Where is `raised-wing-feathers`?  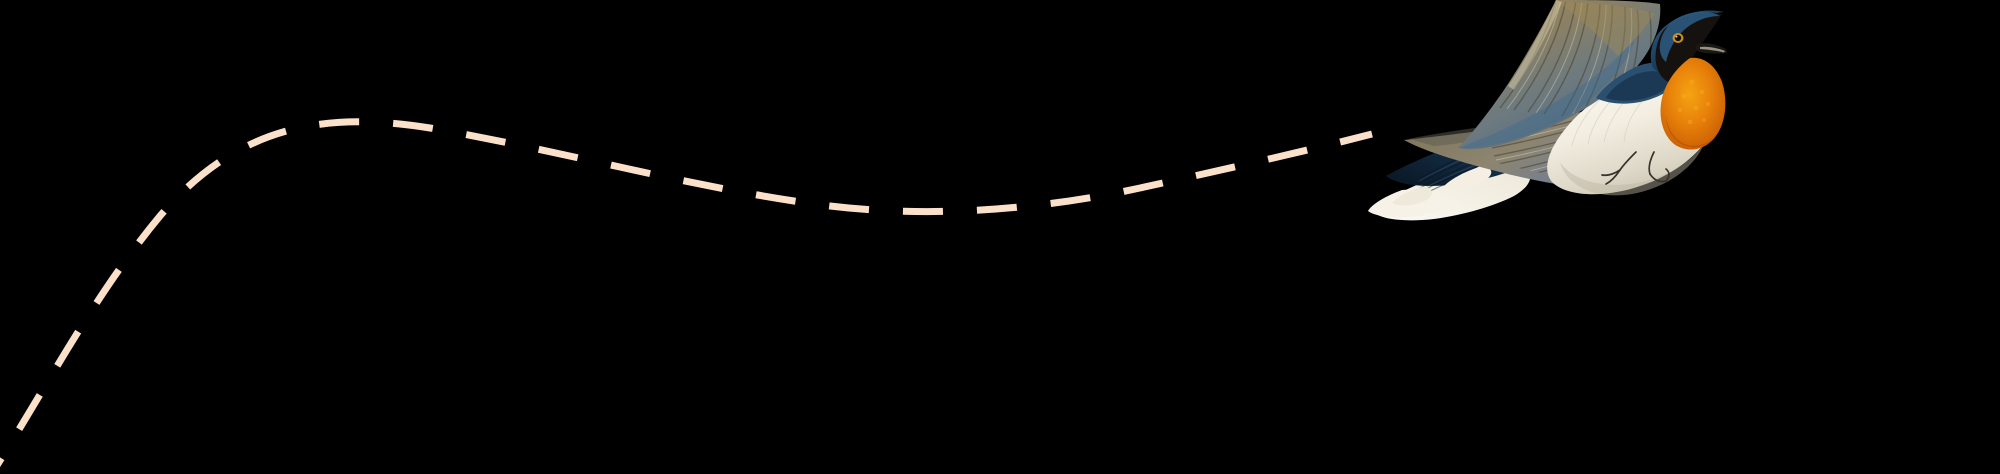 raised-wing-feathers is located at coordinates (1559, 75).